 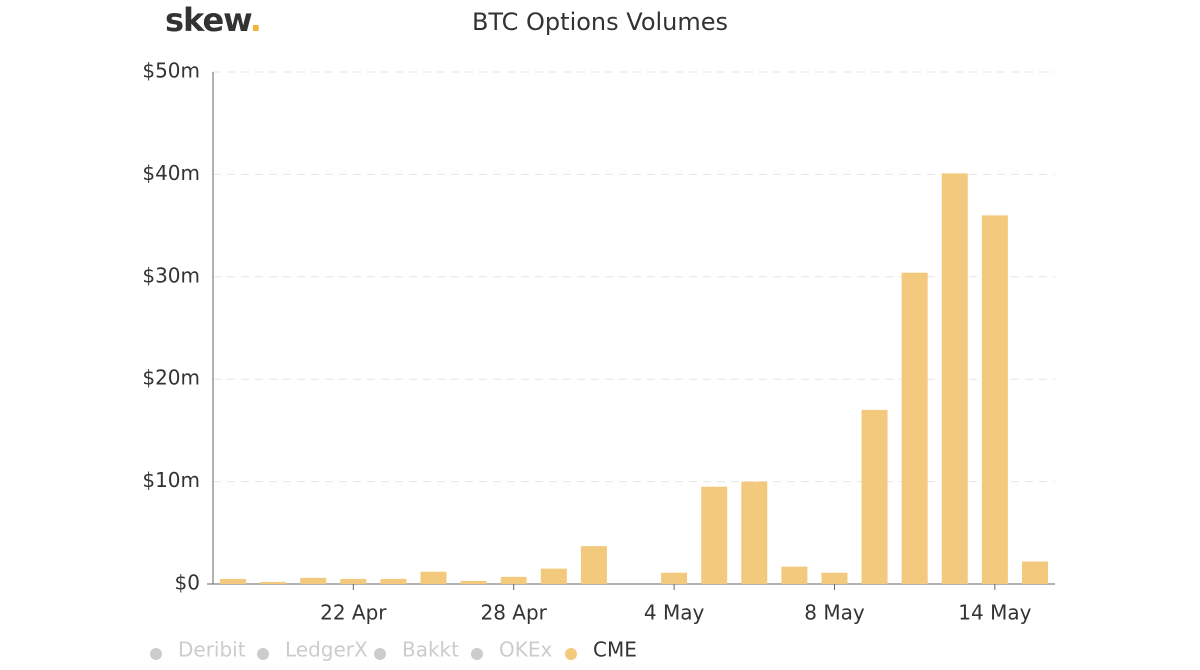 I want to click on x-tick-label: 8 May, so click(x=834, y=613).